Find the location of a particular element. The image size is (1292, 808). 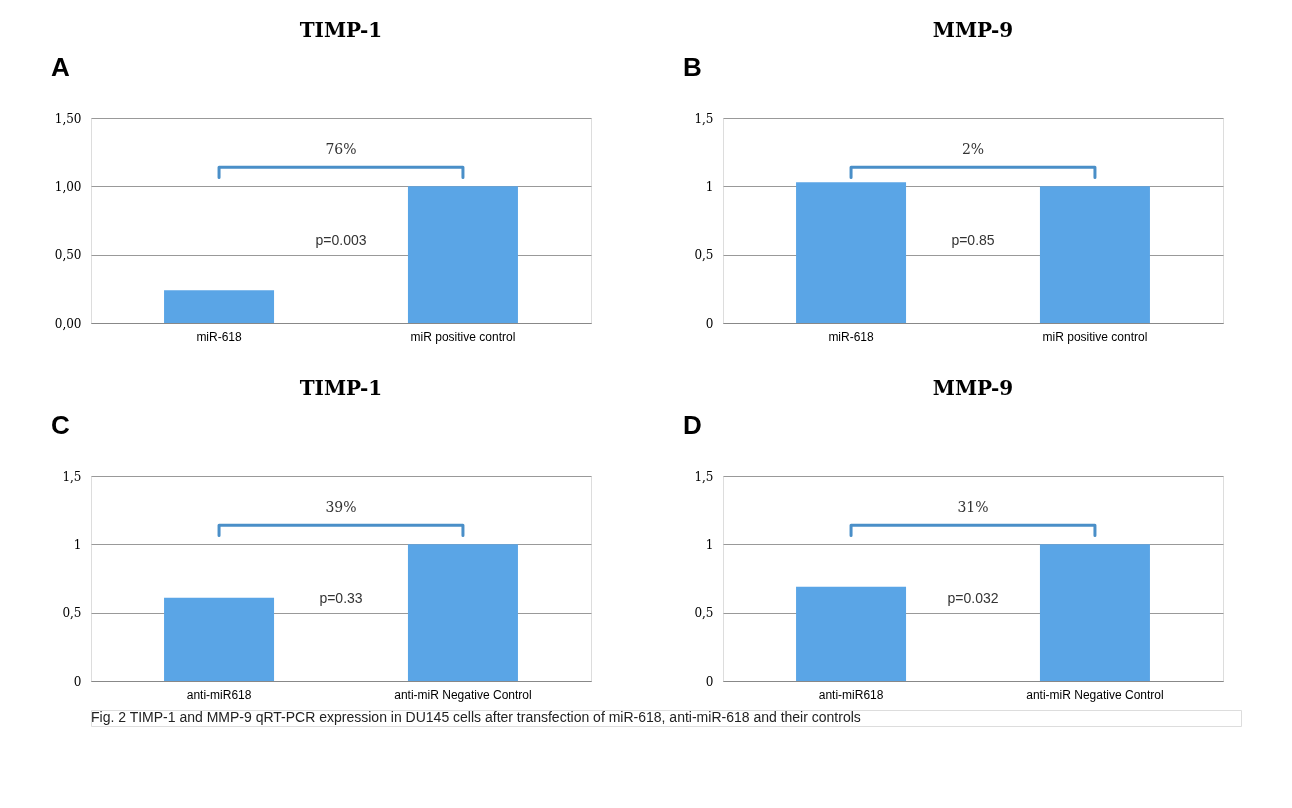

text: B is located at coordinates (692, 67).